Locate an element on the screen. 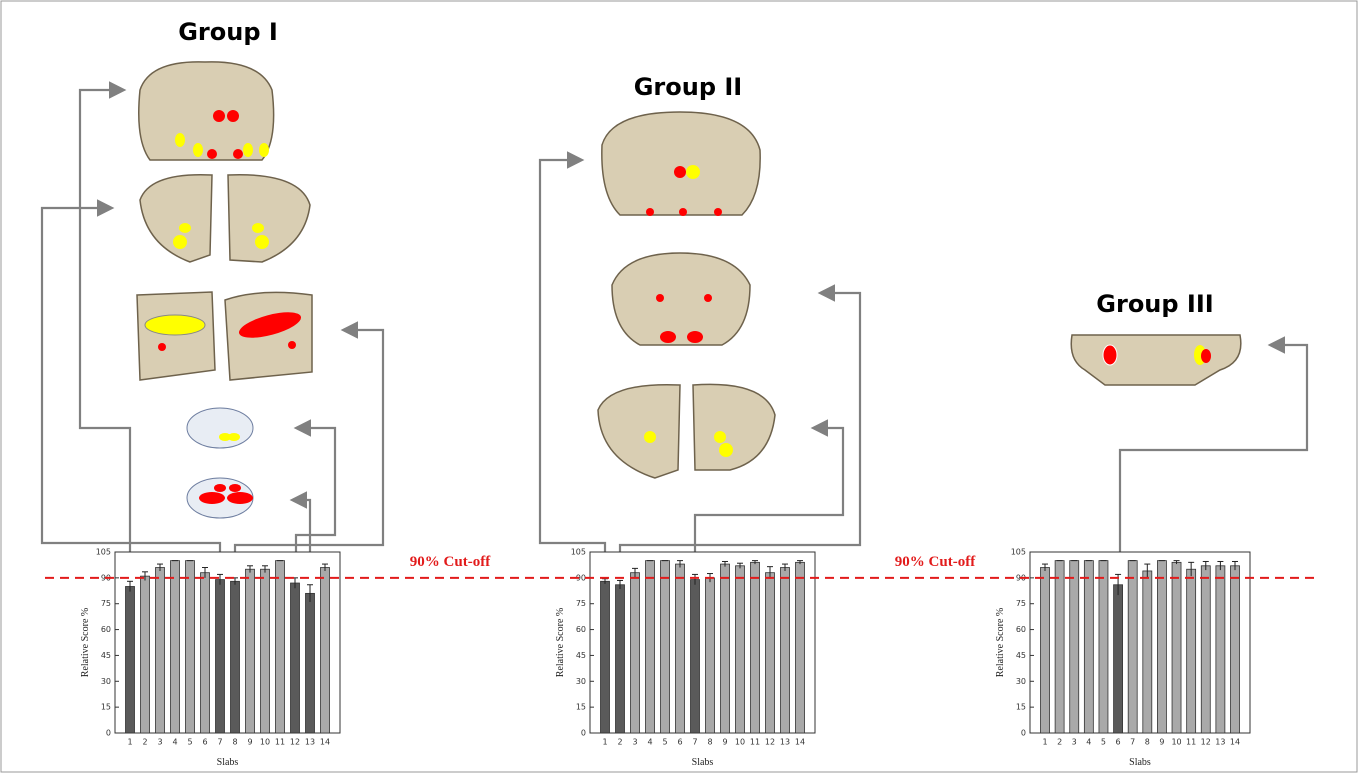  group-title: Group III is located at coordinates (1154, 304).